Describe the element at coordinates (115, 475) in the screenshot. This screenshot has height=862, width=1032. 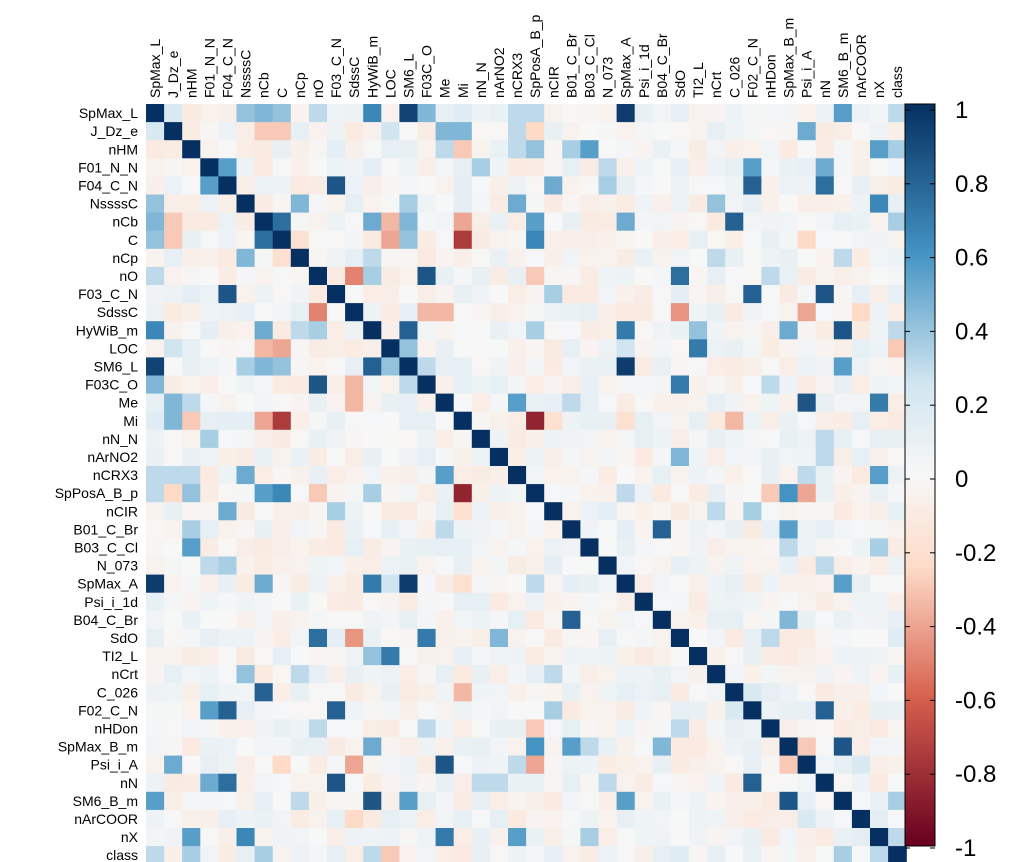
I see `y-tick-label: nCRX3` at that location.